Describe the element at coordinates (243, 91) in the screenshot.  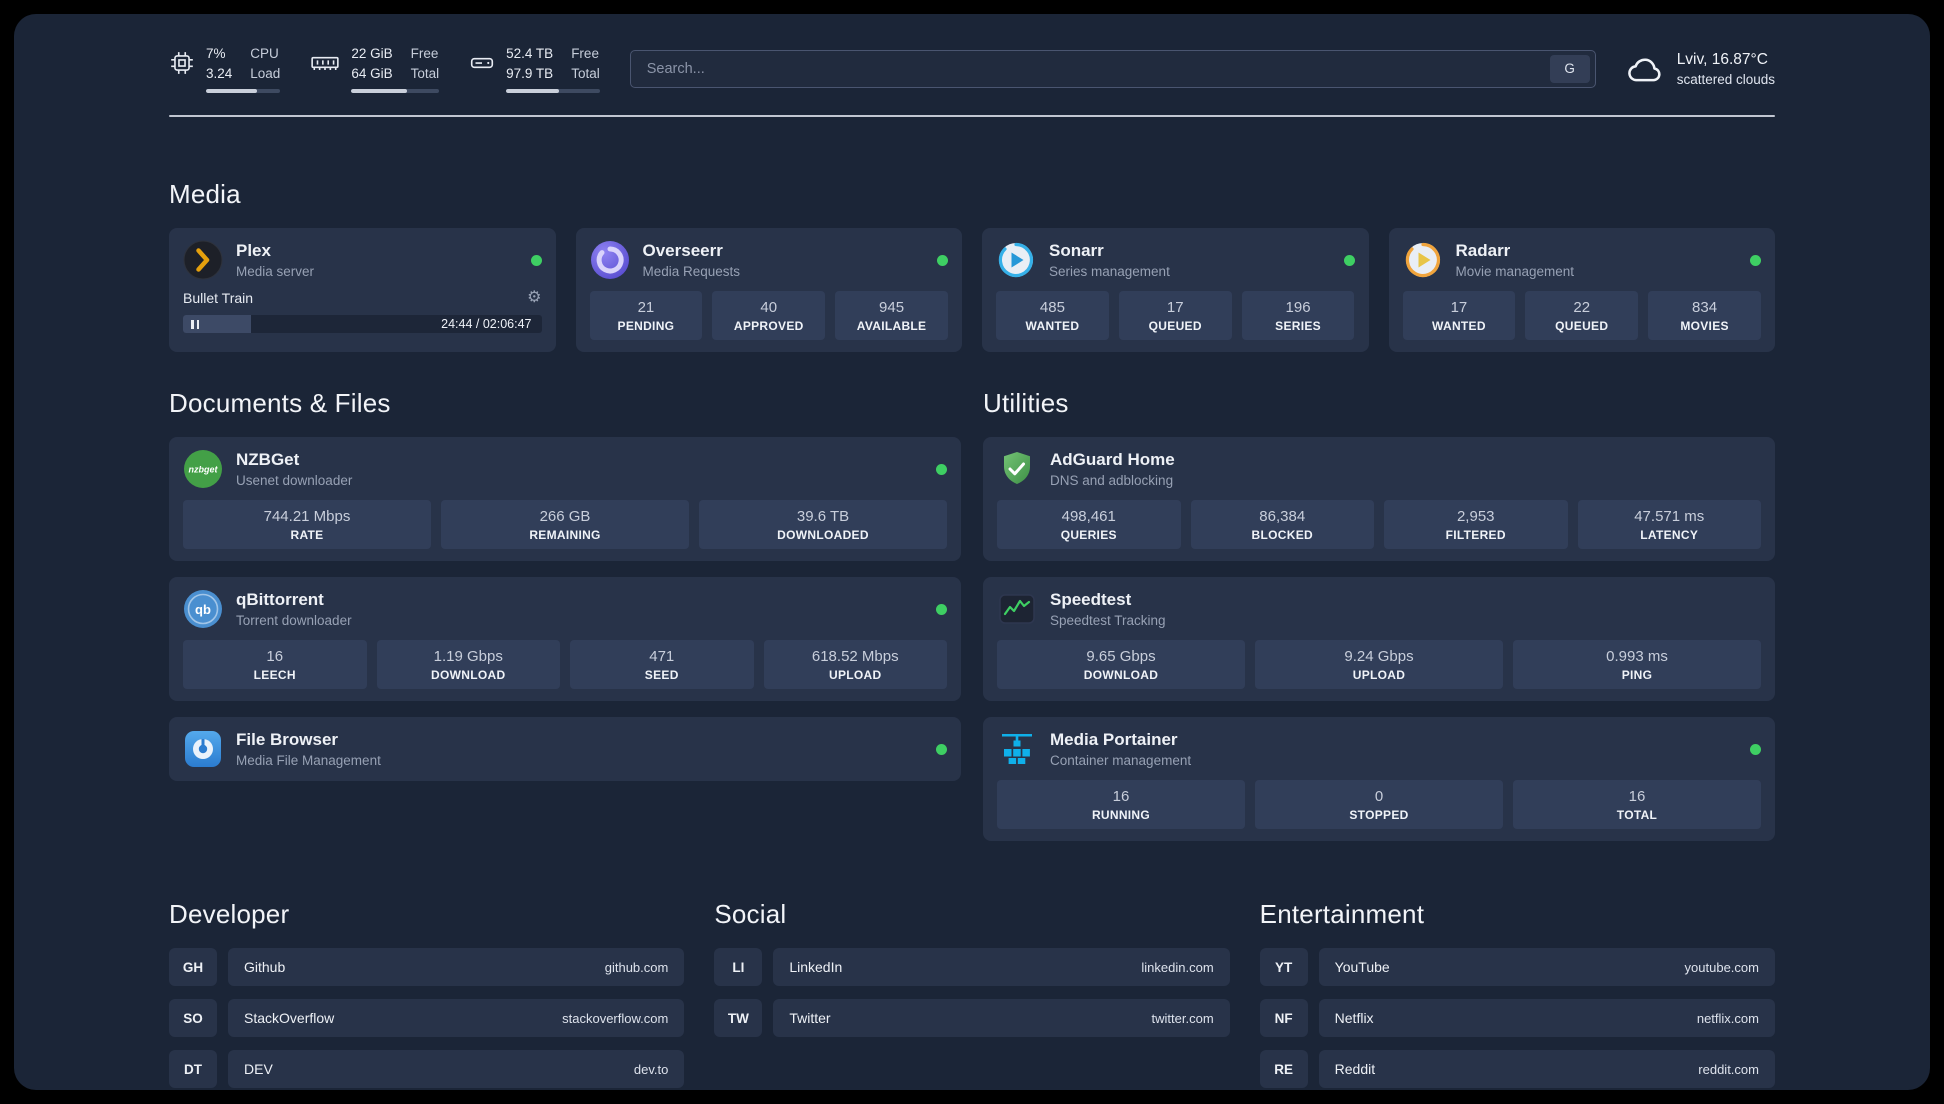
I see `cpu-bar` at that location.